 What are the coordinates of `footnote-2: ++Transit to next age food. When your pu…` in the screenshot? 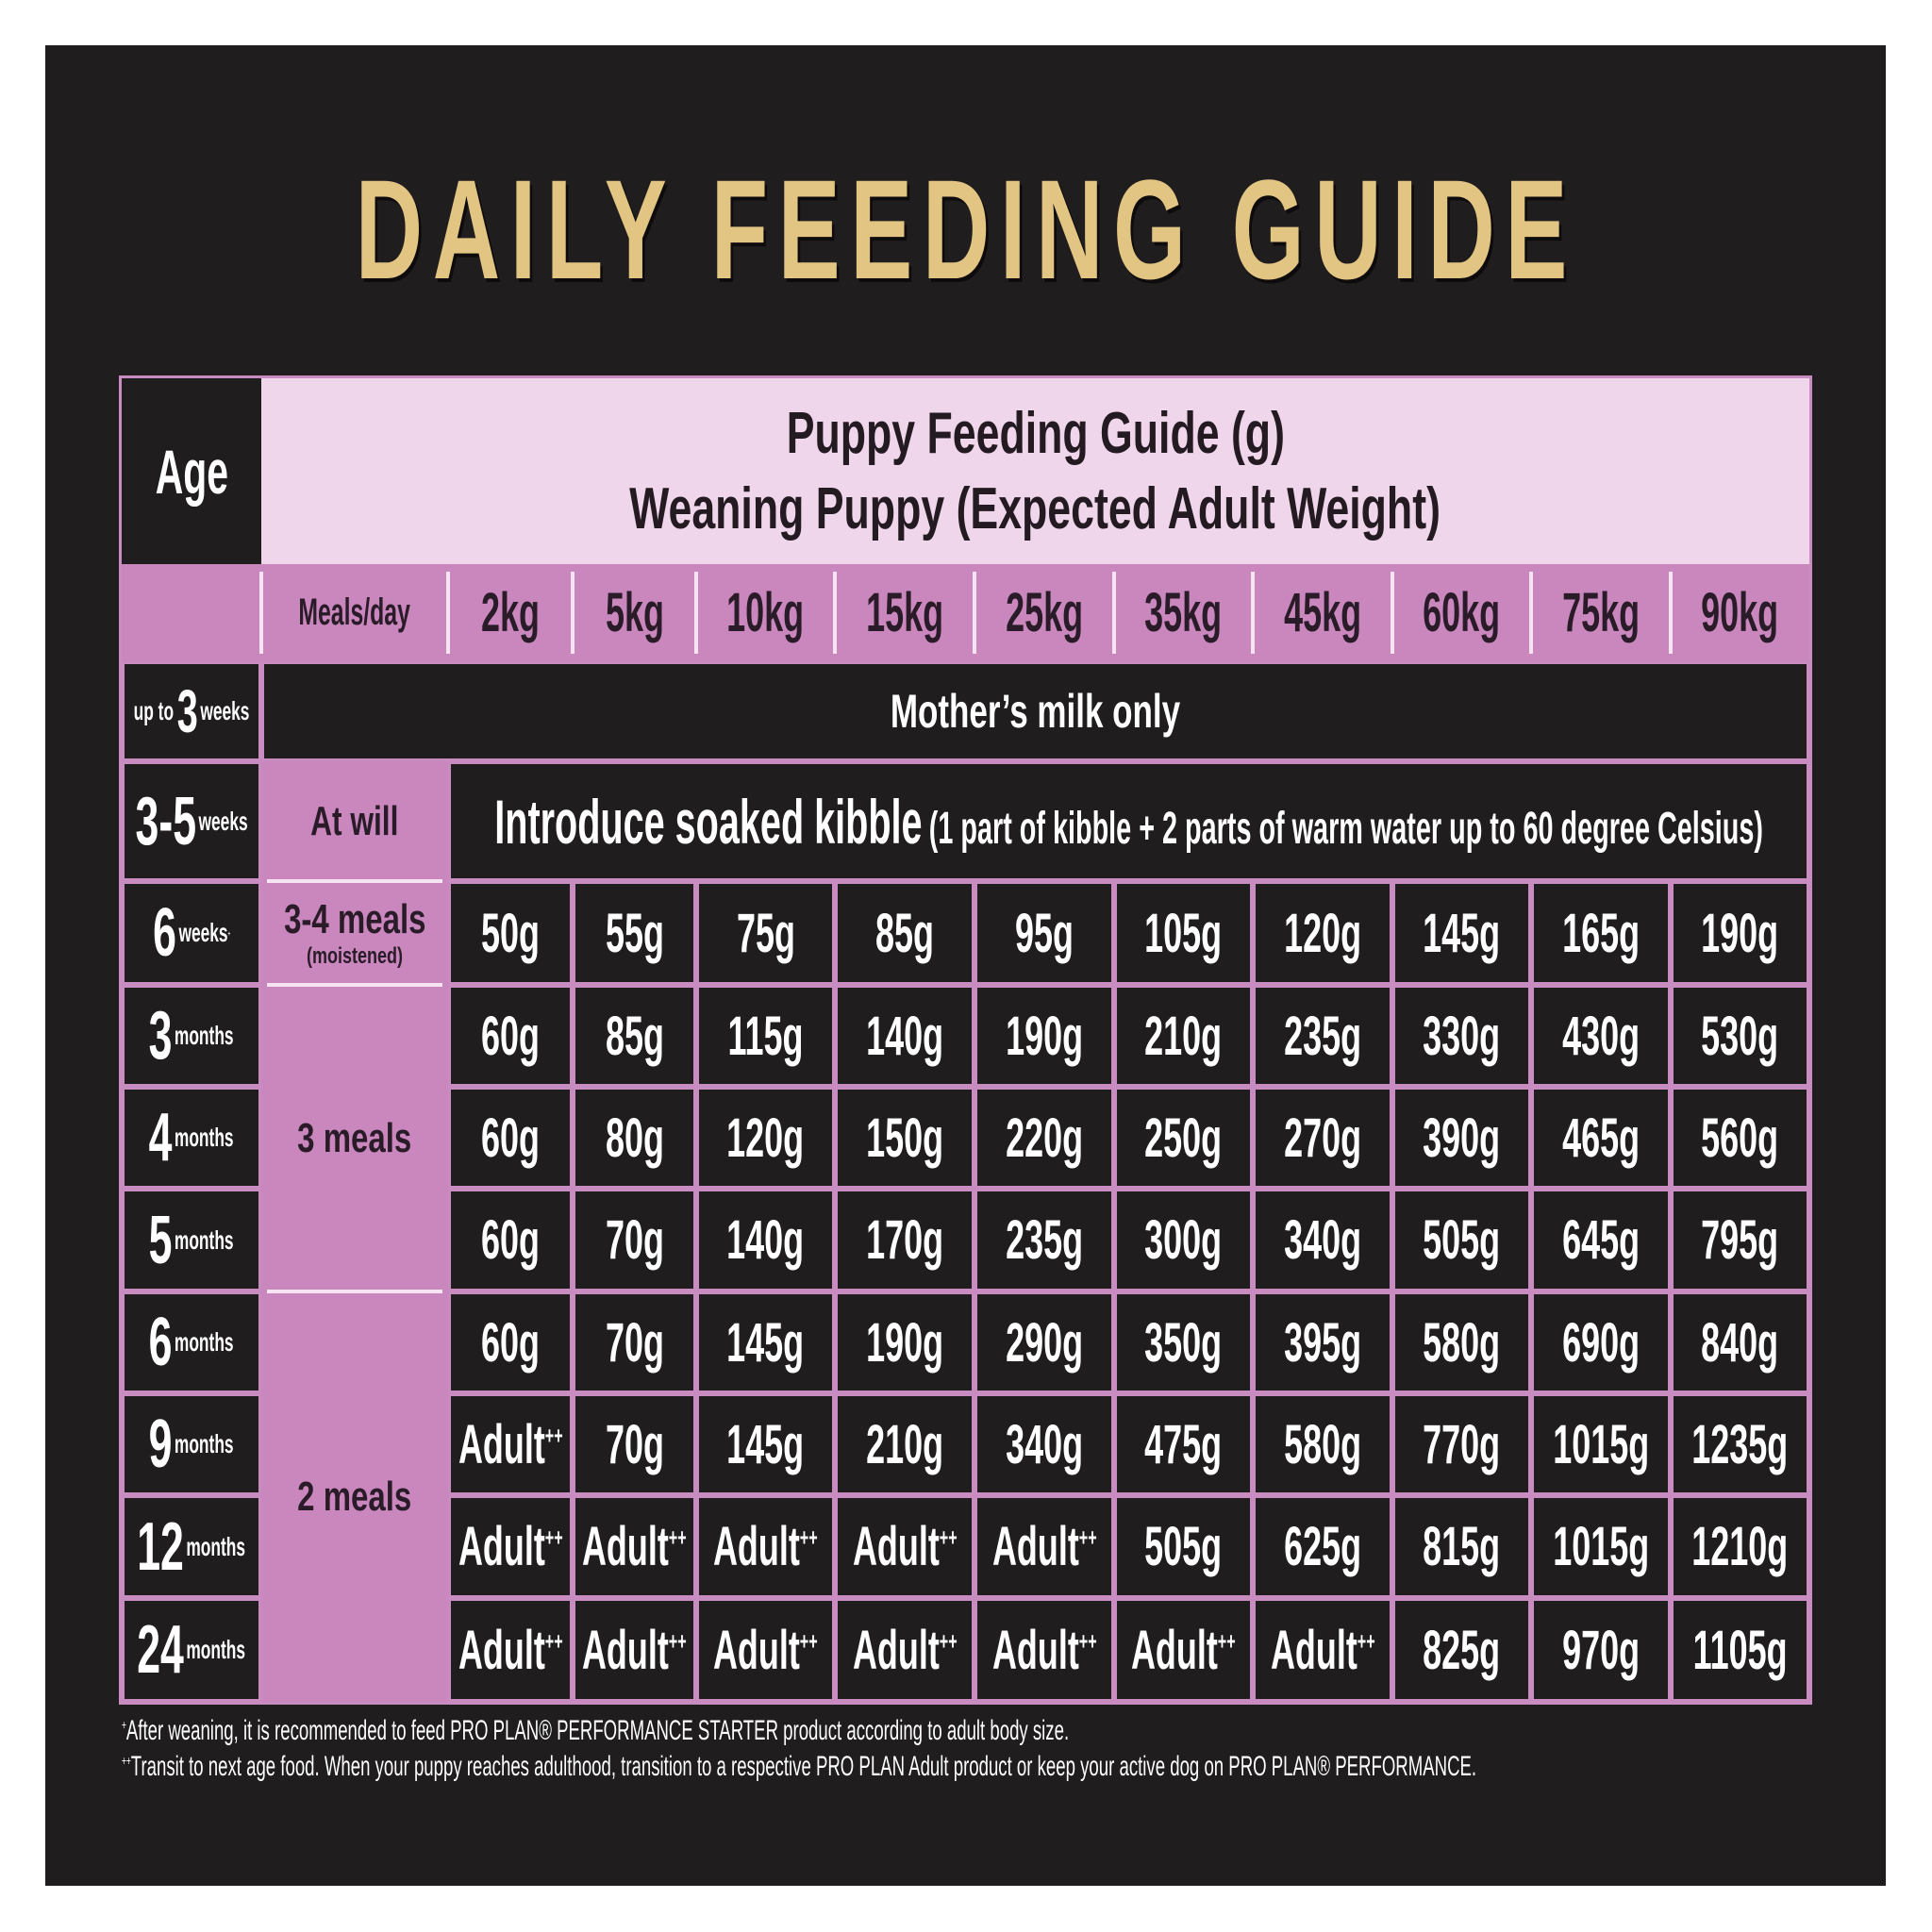 It's located at (799, 1767).